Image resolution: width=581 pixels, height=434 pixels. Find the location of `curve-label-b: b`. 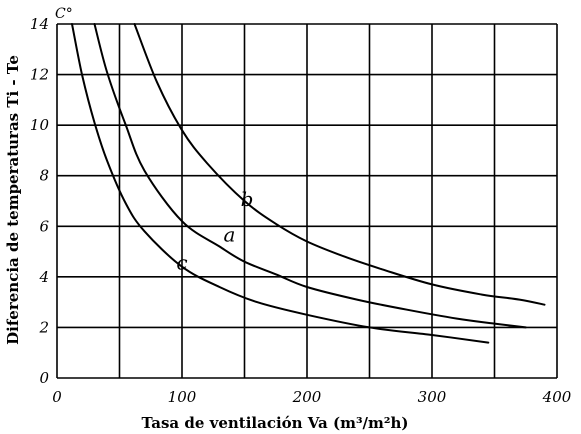

curve-label-b: b is located at coordinates (247, 199).